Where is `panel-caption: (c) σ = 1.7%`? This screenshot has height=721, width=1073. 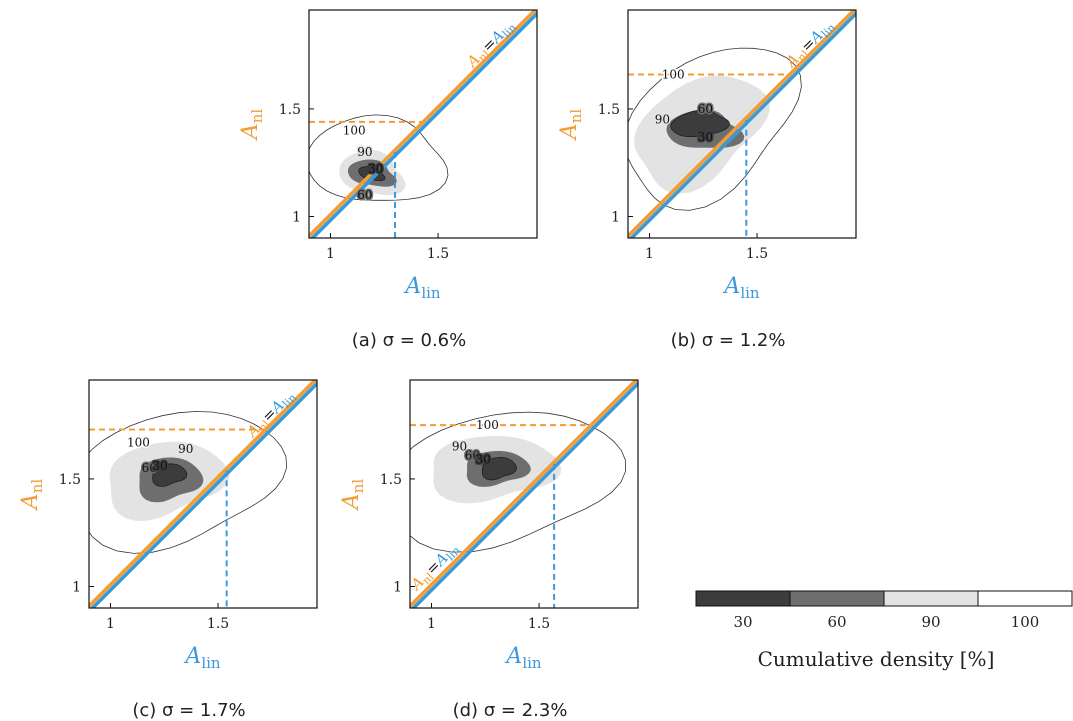
panel-caption: (c) σ = 1.7% is located at coordinates (188, 710).